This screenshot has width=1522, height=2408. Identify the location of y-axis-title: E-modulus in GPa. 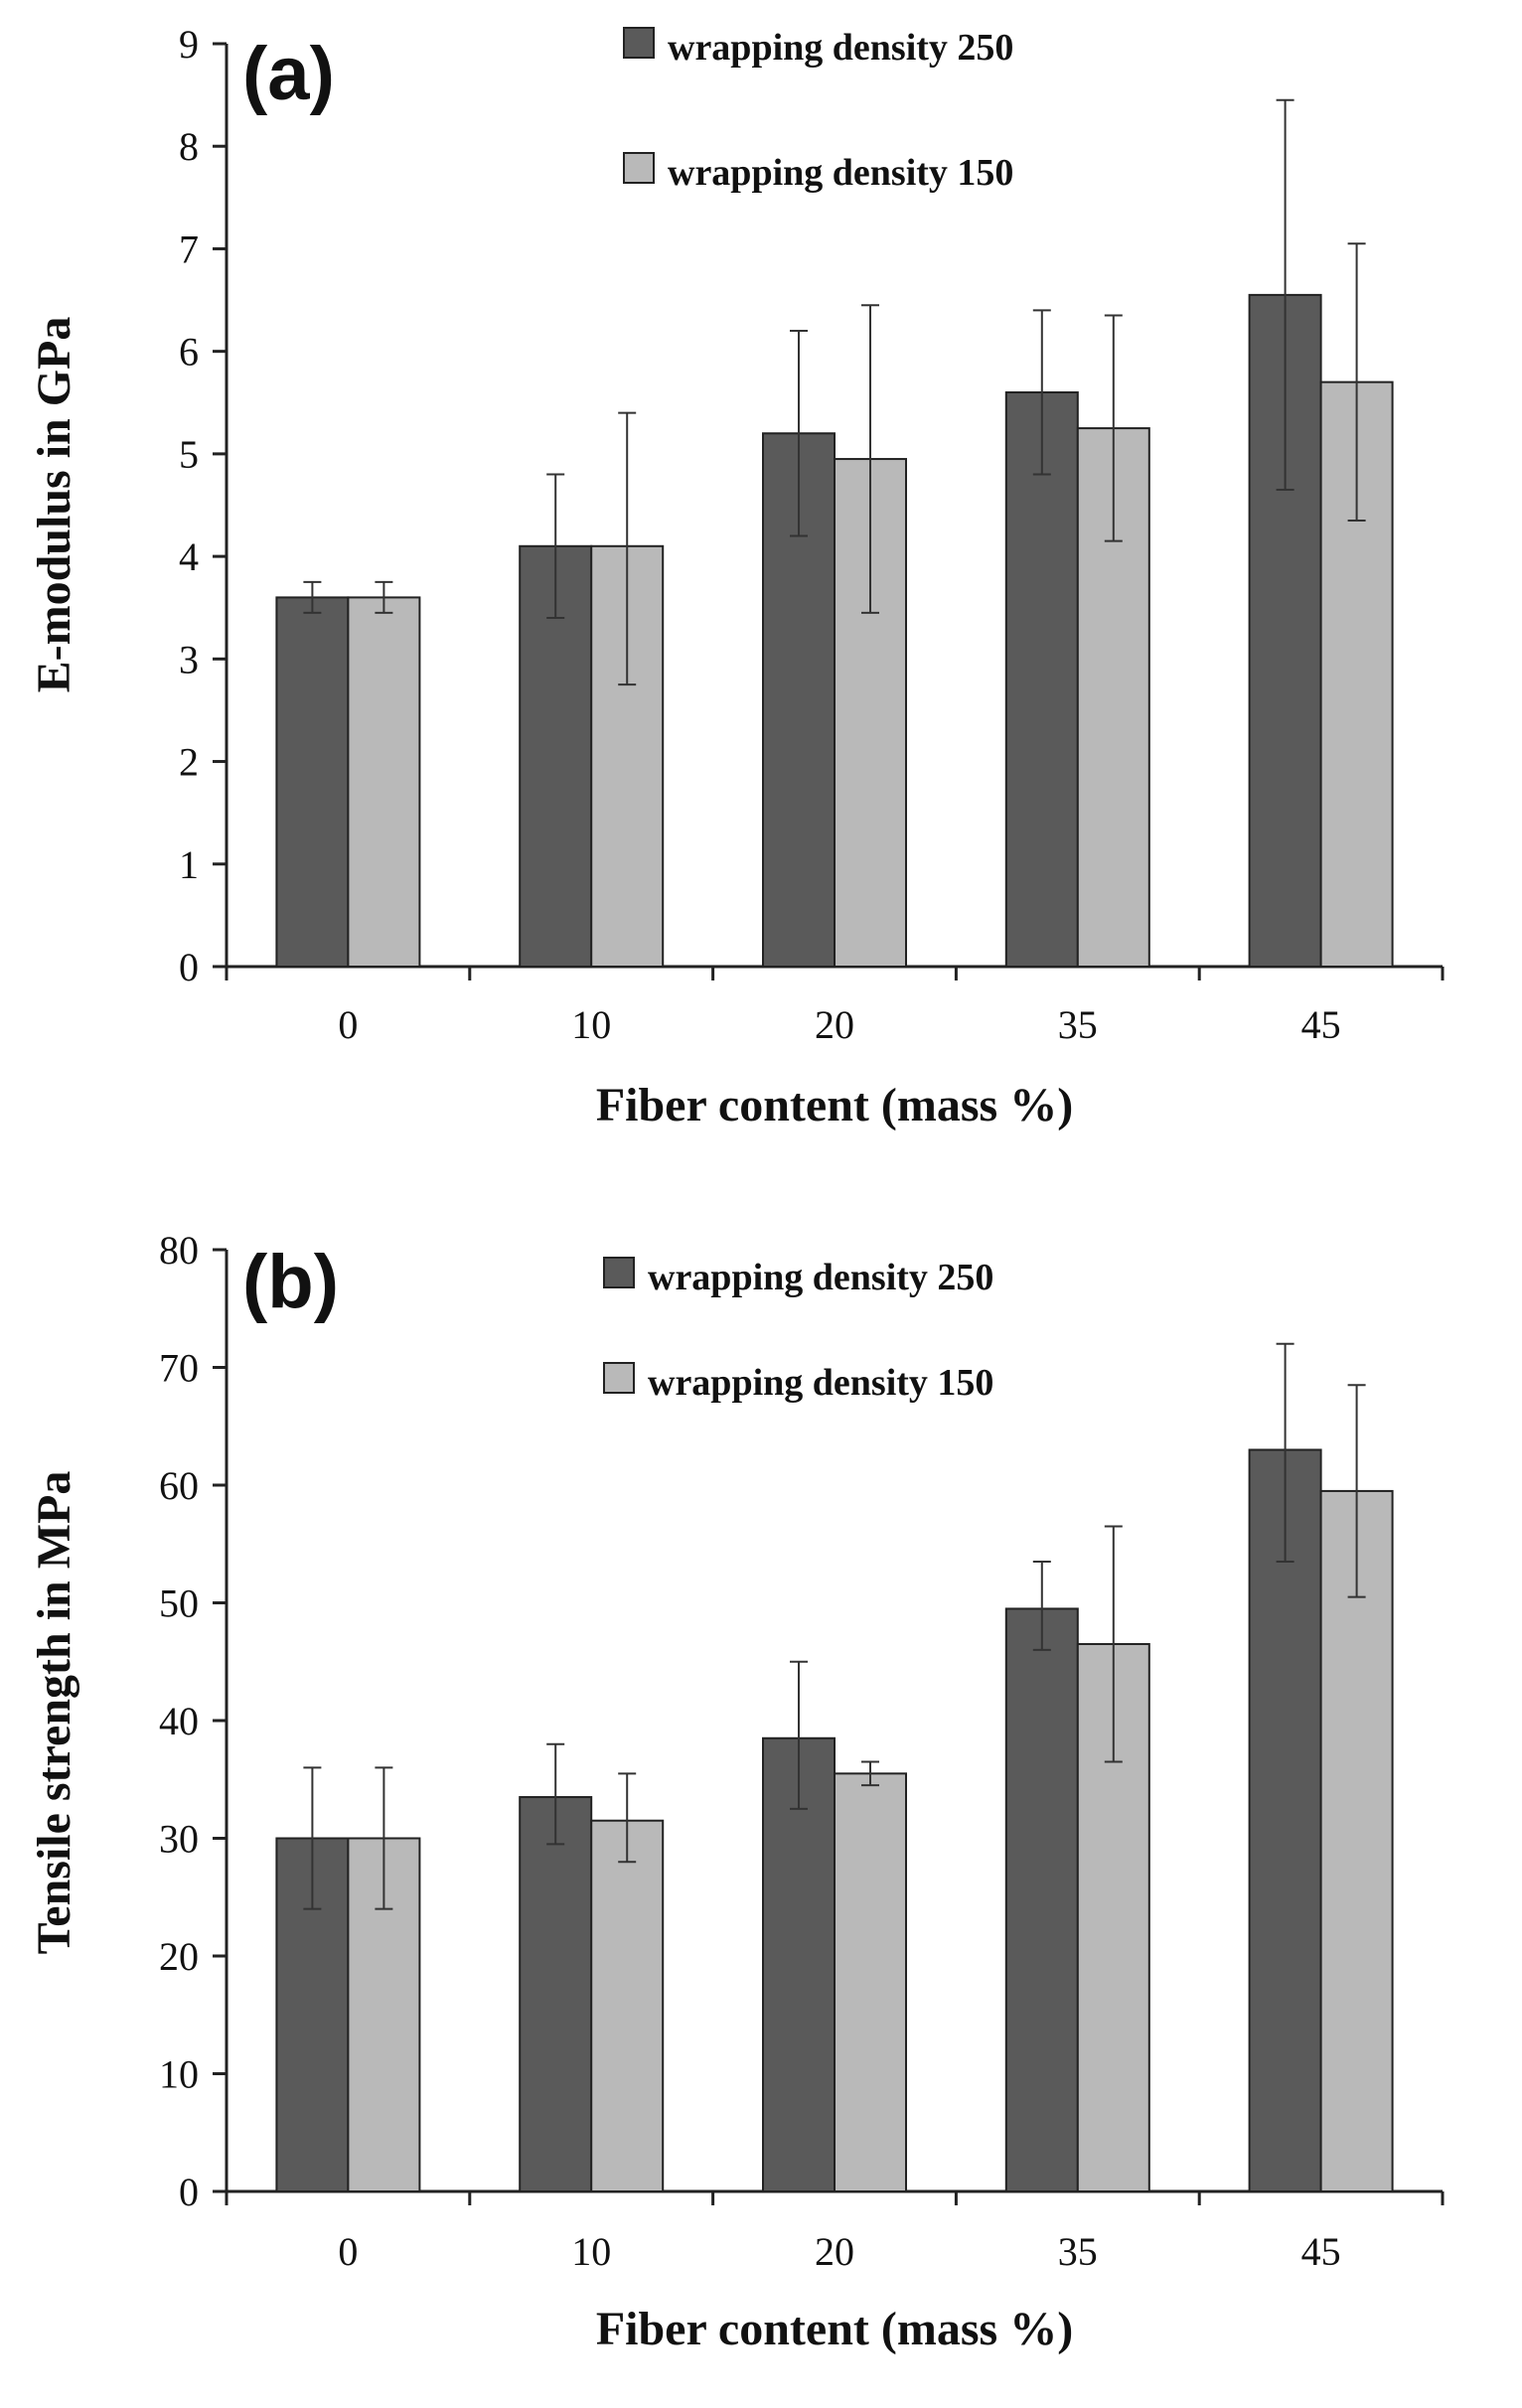
(54, 505).